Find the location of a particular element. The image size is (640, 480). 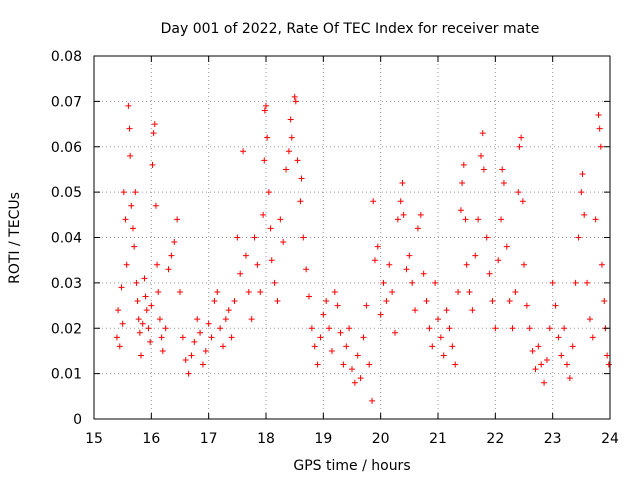

y-tick-label: 0.07 is located at coordinates (66, 102).